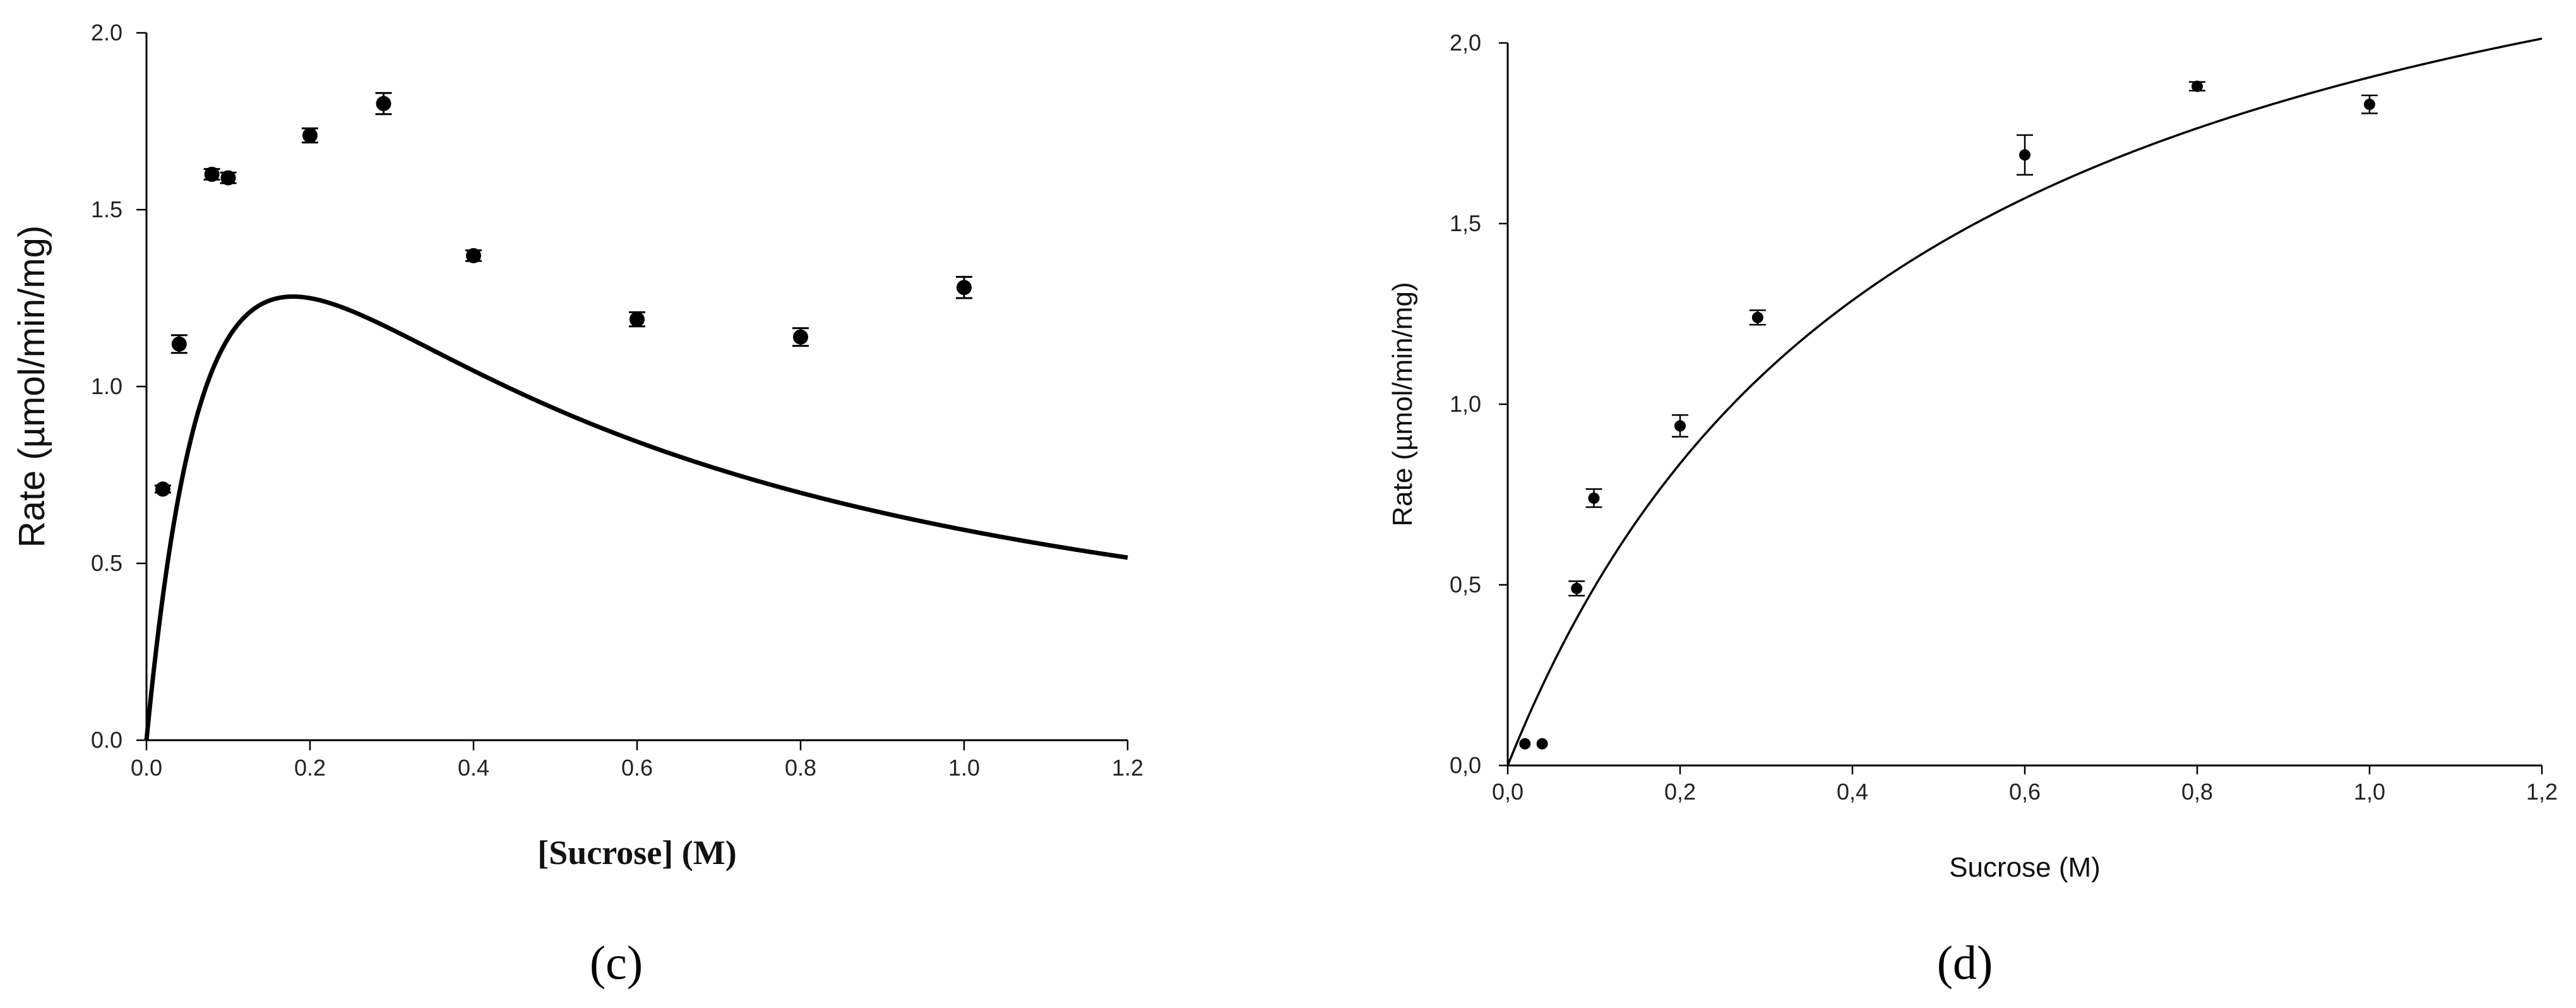  What do you see at coordinates (1465, 223) in the screenshot?
I see `y-tick-label: 1,5` at bounding box center [1465, 223].